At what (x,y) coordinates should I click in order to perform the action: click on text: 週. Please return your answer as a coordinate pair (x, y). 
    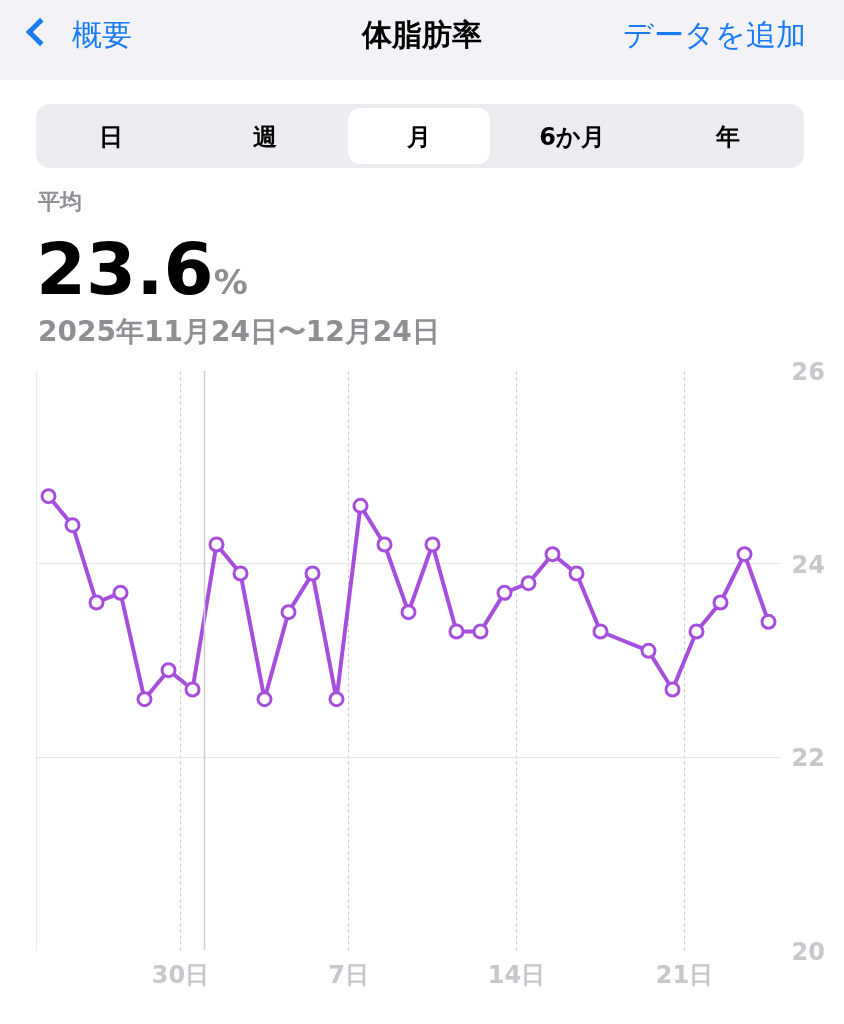
    Looking at the image, I should click on (265, 137).